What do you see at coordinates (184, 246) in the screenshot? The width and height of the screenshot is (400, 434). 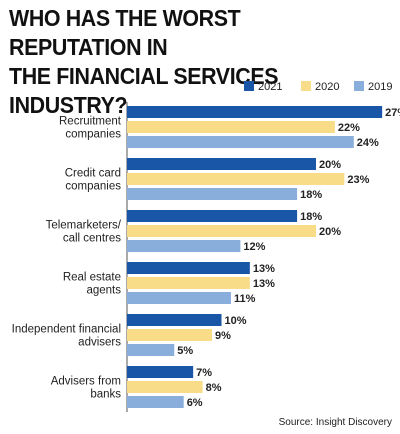 I see `bar-2-2019` at bounding box center [184, 246].